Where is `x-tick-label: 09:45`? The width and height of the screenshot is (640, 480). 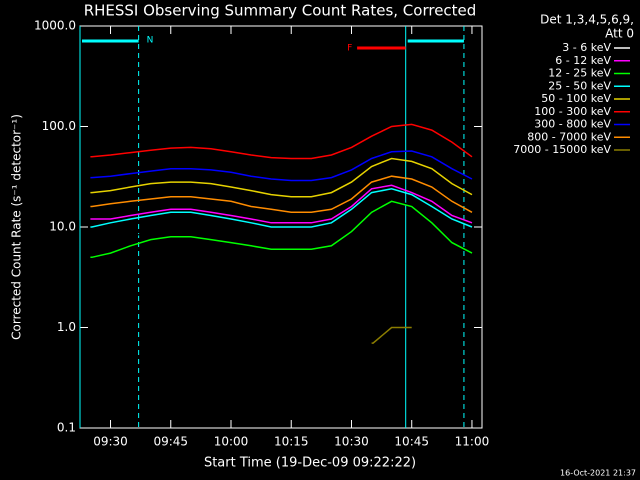 x-tick-label: 09:45 is located at coordinates (170, 442).